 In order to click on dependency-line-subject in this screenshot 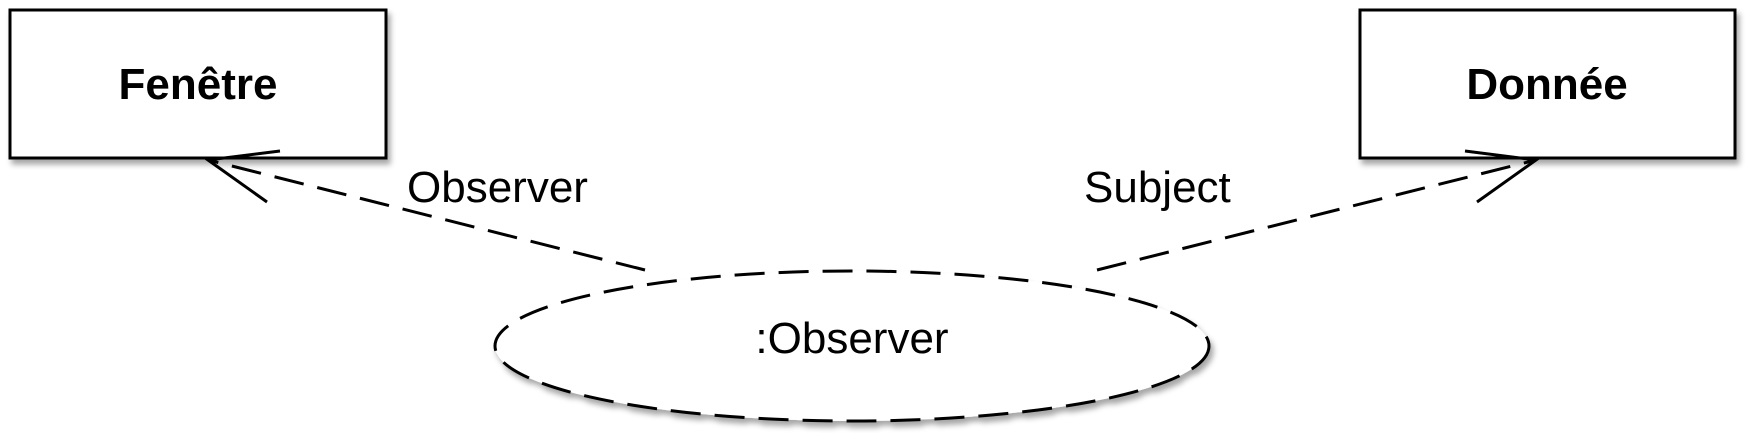, I will do `click(1316, 215)`.